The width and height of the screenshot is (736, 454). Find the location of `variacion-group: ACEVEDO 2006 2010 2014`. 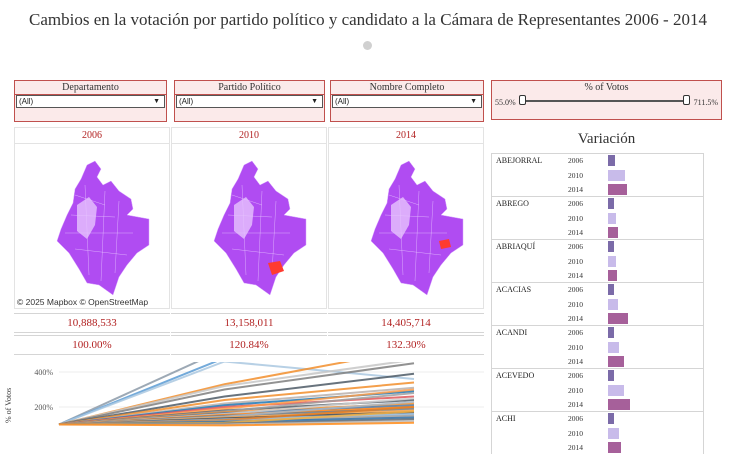

variacion-group: ACEVEDO 2006 2010 2014 is located at coordinates (597, 390).